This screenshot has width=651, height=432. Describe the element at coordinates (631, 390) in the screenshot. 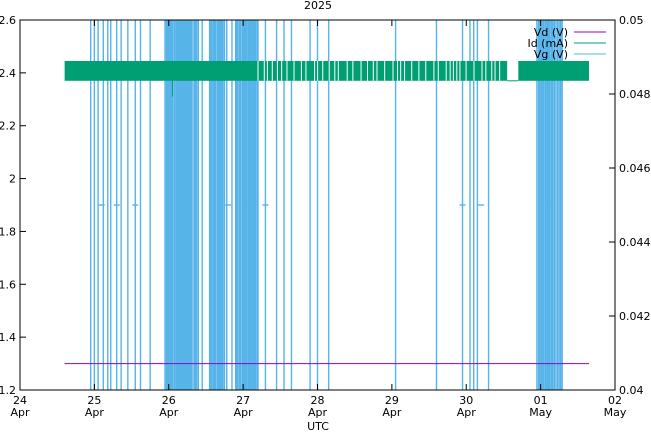

I see `y-right-tick-label: 0.04` at that location.